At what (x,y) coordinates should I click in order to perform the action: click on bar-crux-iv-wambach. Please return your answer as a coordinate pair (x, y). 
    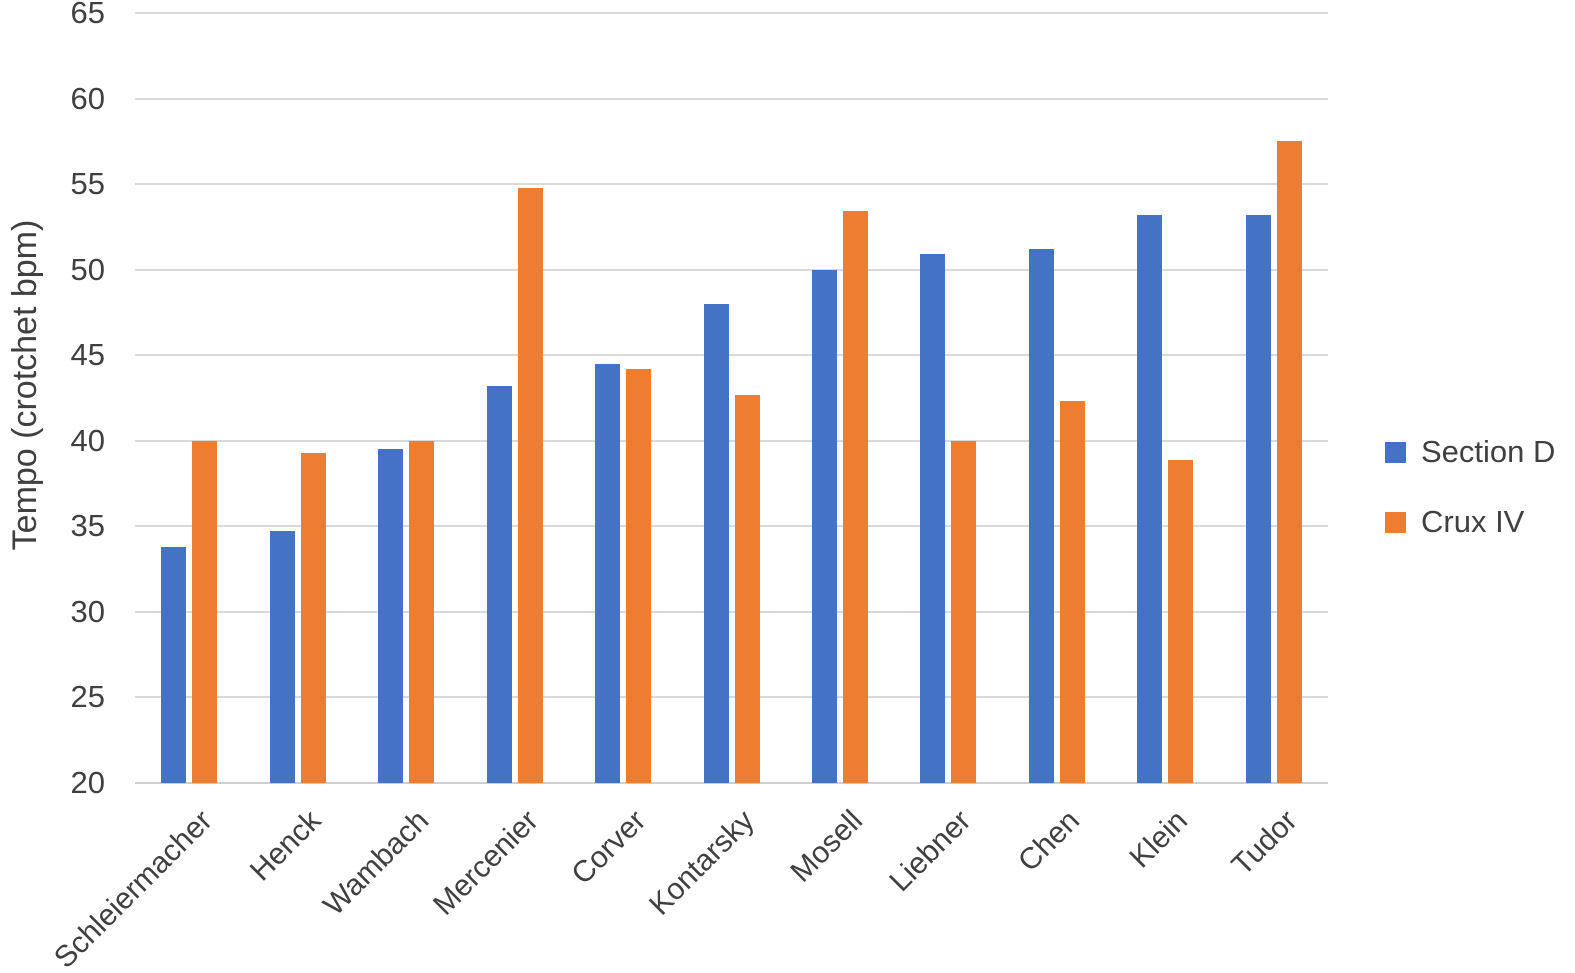
    Looking at the image, I should click on (421, 612).